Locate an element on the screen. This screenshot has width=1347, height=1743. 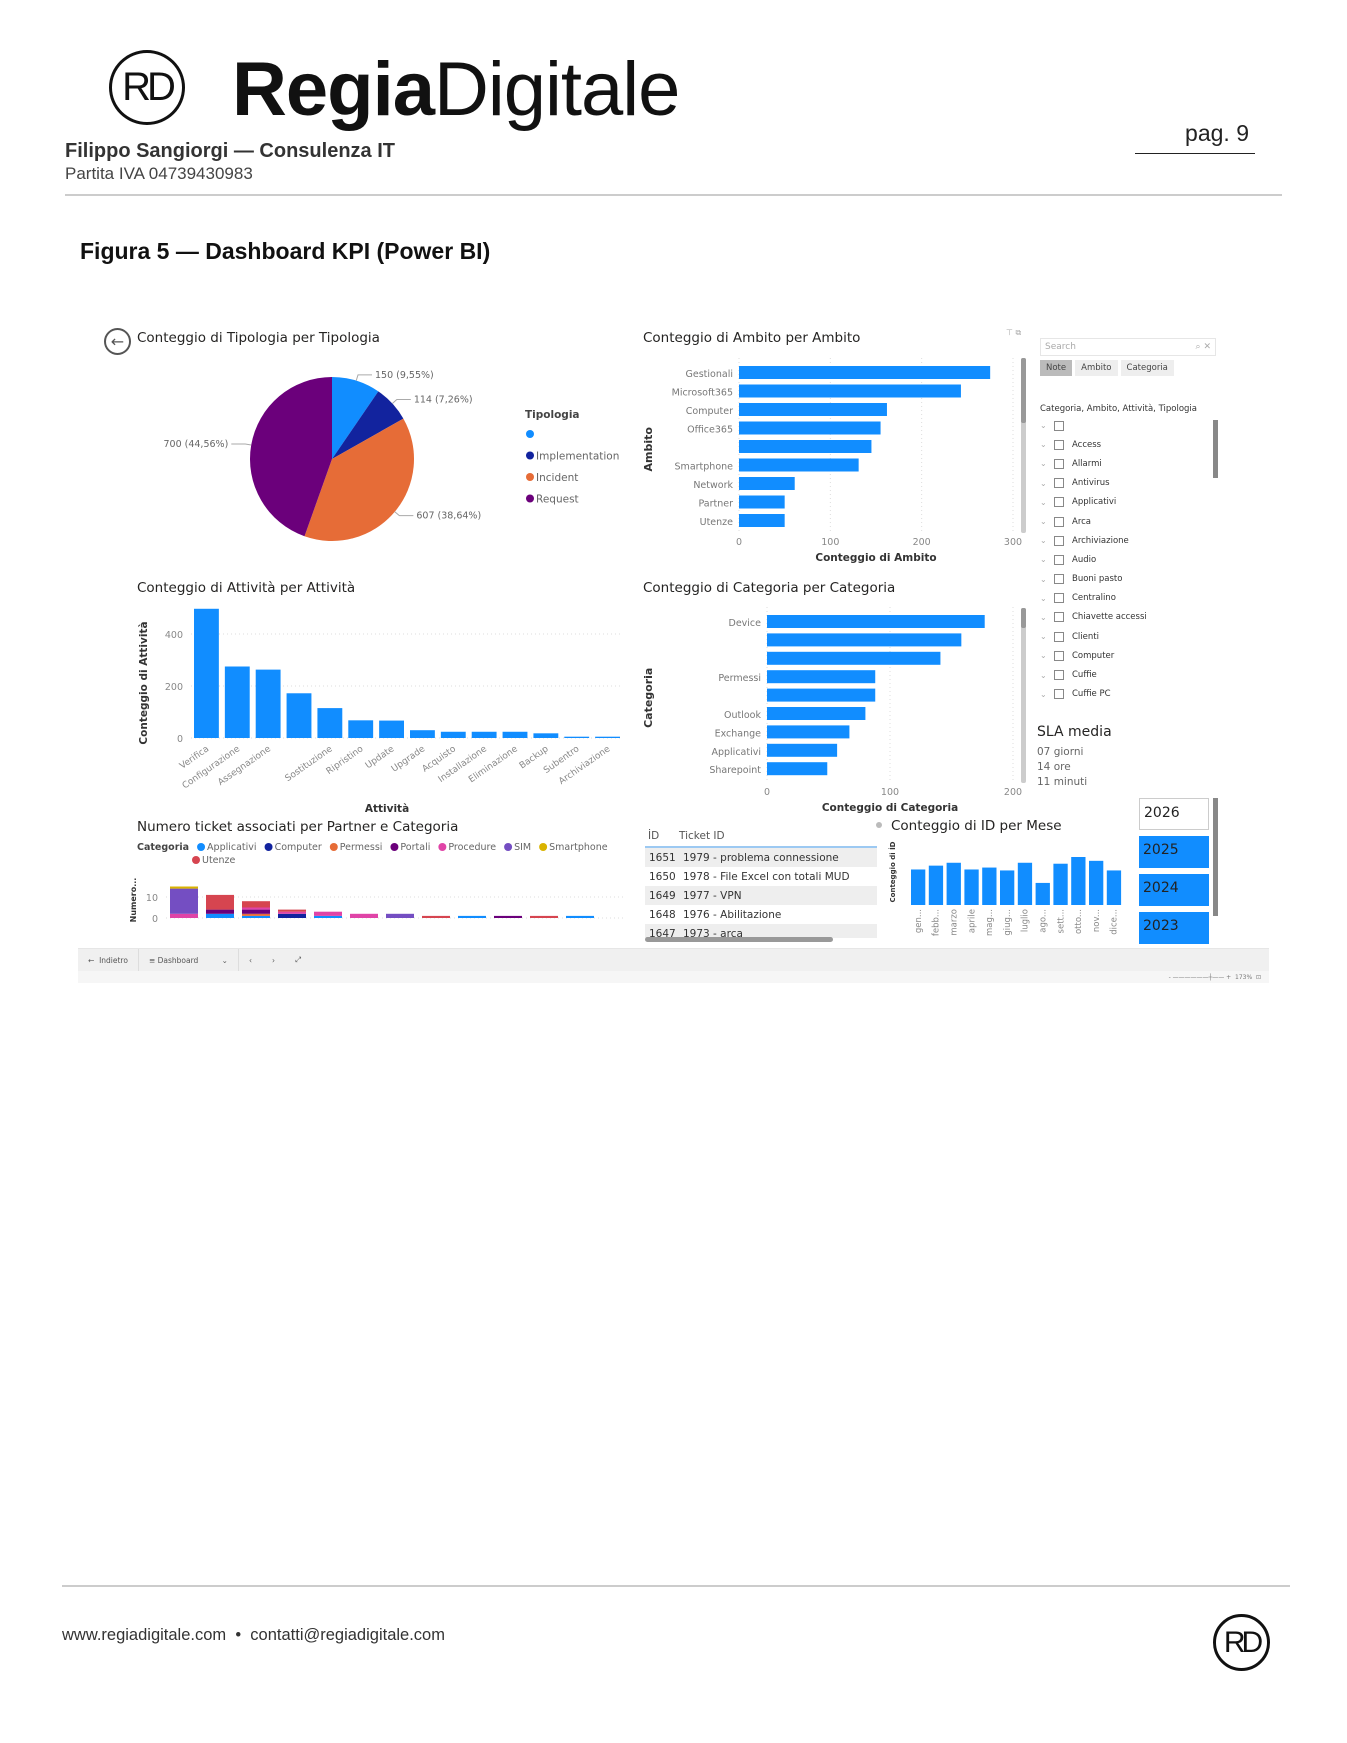
zoom-slider: - ——————┼—— + is located at coordinates (1201, 977).